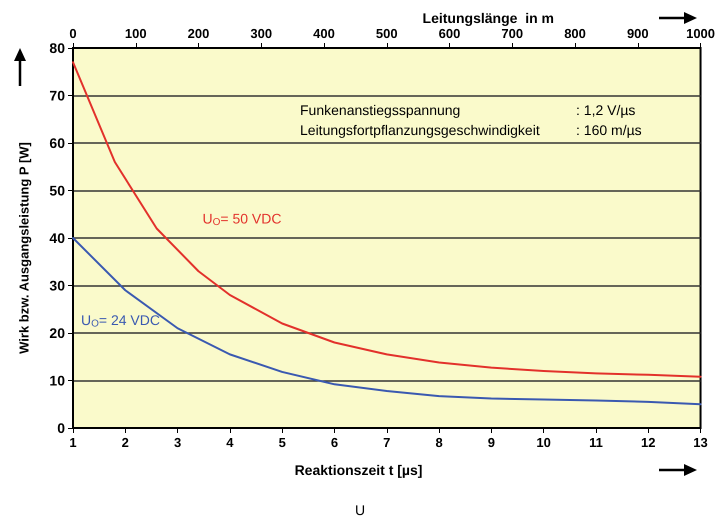 The width and height of the screenshot is (718, 524). What do you see at coordinates (575, 33) in the screenshot?
I see `x2-tick-label: 800` at bounding box center [575, 33].